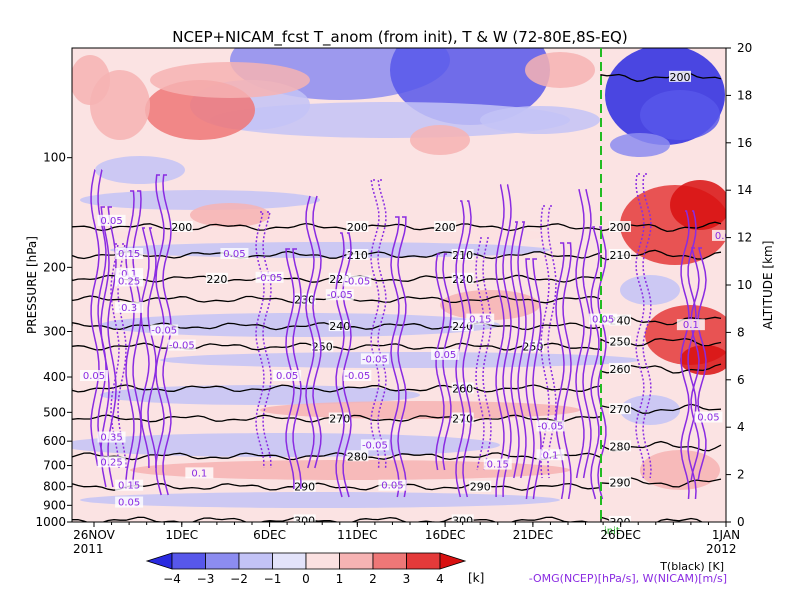  I want to click on altitude-tick-label: 8, so click(741, 332).